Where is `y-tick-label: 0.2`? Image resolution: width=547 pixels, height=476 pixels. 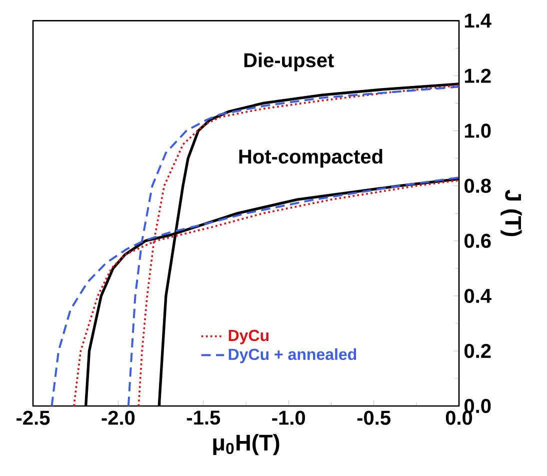 y-tick-label: 0.2 is located at coordinates (477, 351).